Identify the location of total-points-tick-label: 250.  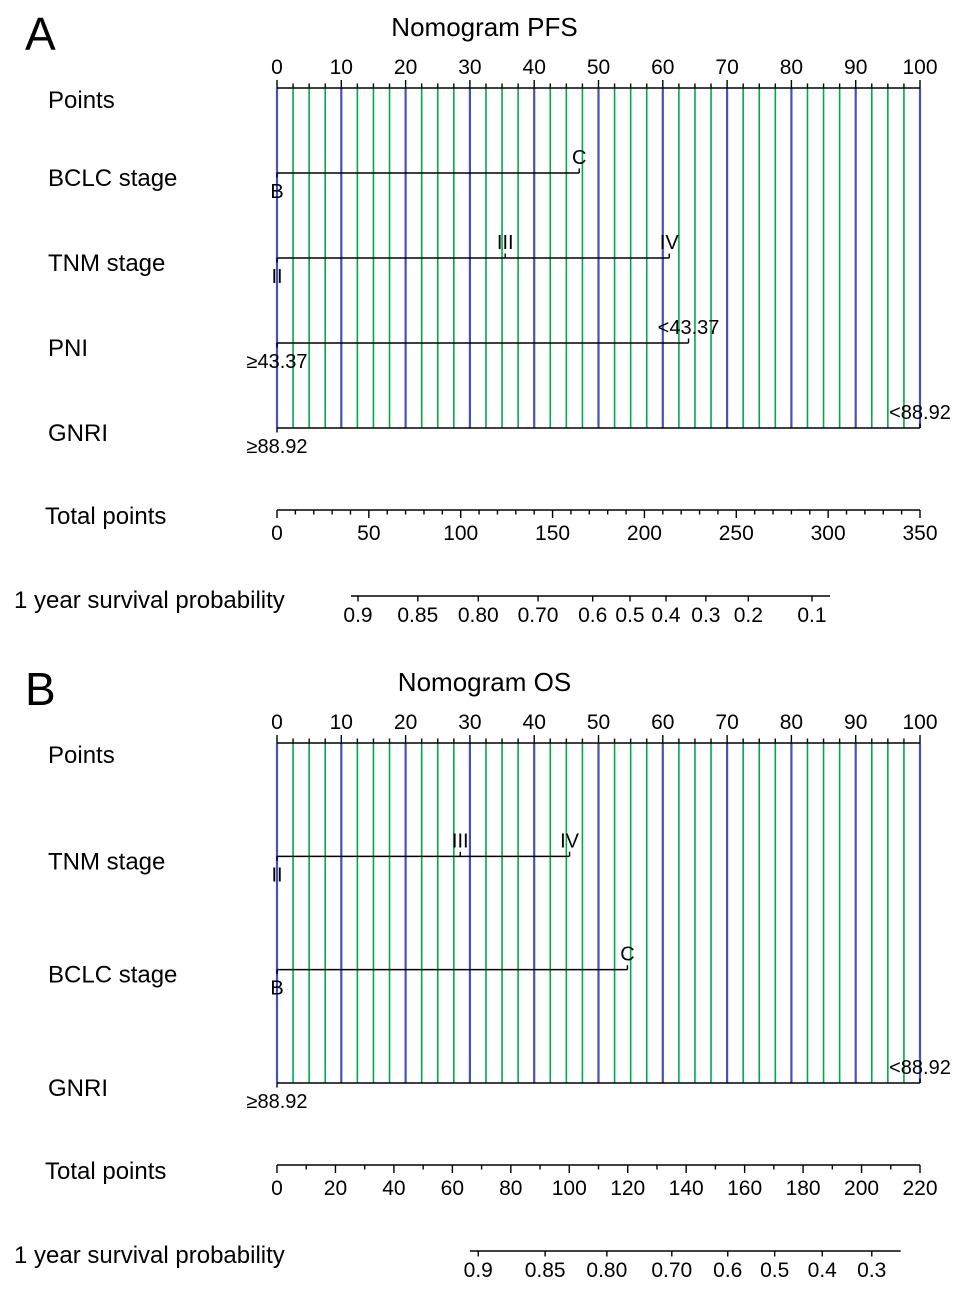
(736, 533).